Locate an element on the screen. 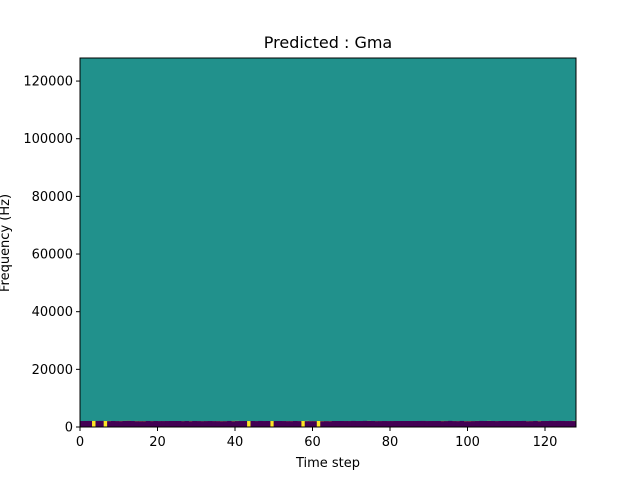 The height and width of the screenshot is (480, 640). y-tick-label: 80000 is located at coordinates (52, 197).